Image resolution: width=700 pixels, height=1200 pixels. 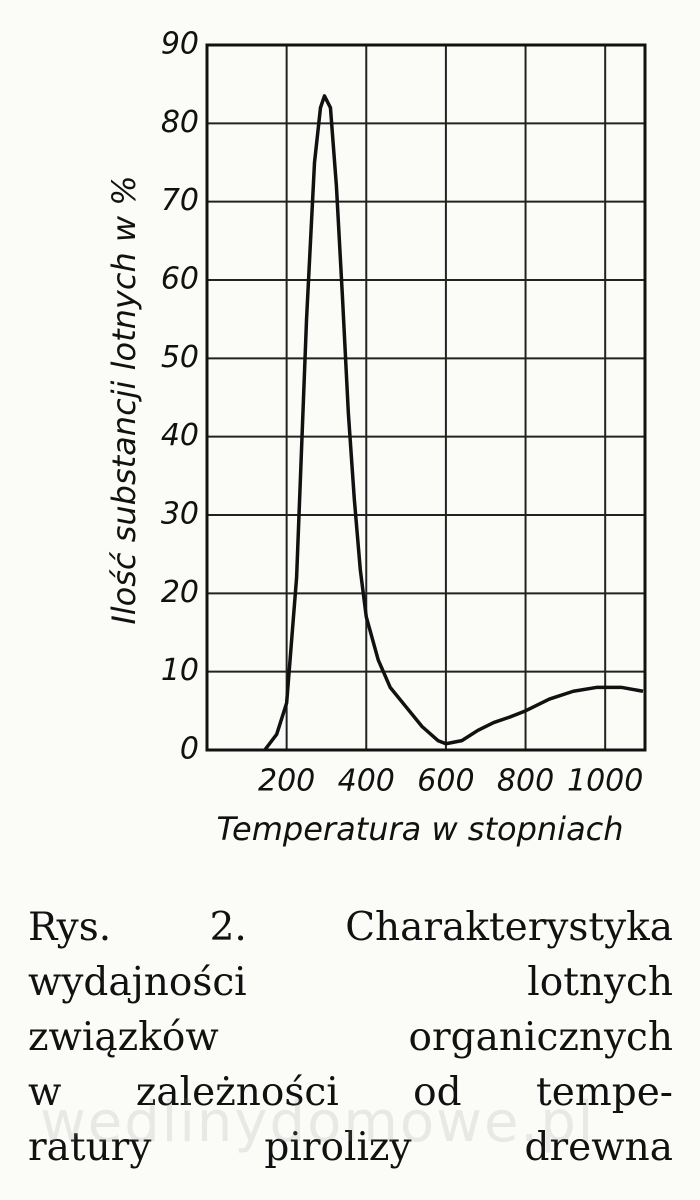 I want to click on caption-line: ratury pirolizy drewna, so click(x=350, y=1147).